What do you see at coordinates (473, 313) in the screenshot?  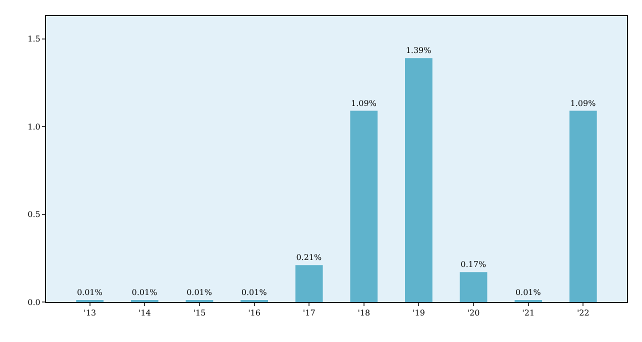 I see `x-tick-label: '20` at bounding box center [473, 313].